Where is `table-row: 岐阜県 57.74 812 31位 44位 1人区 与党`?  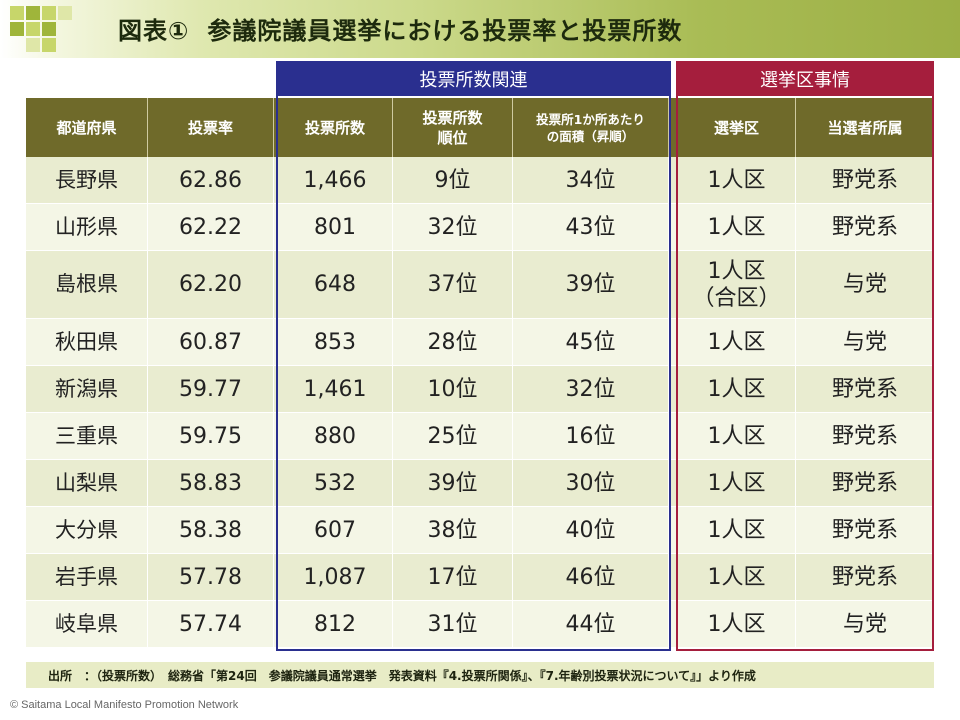
table-row: 岐阜県 57.74 812 31位 44位 1人区 与党 is located at coordinates (480, 624).